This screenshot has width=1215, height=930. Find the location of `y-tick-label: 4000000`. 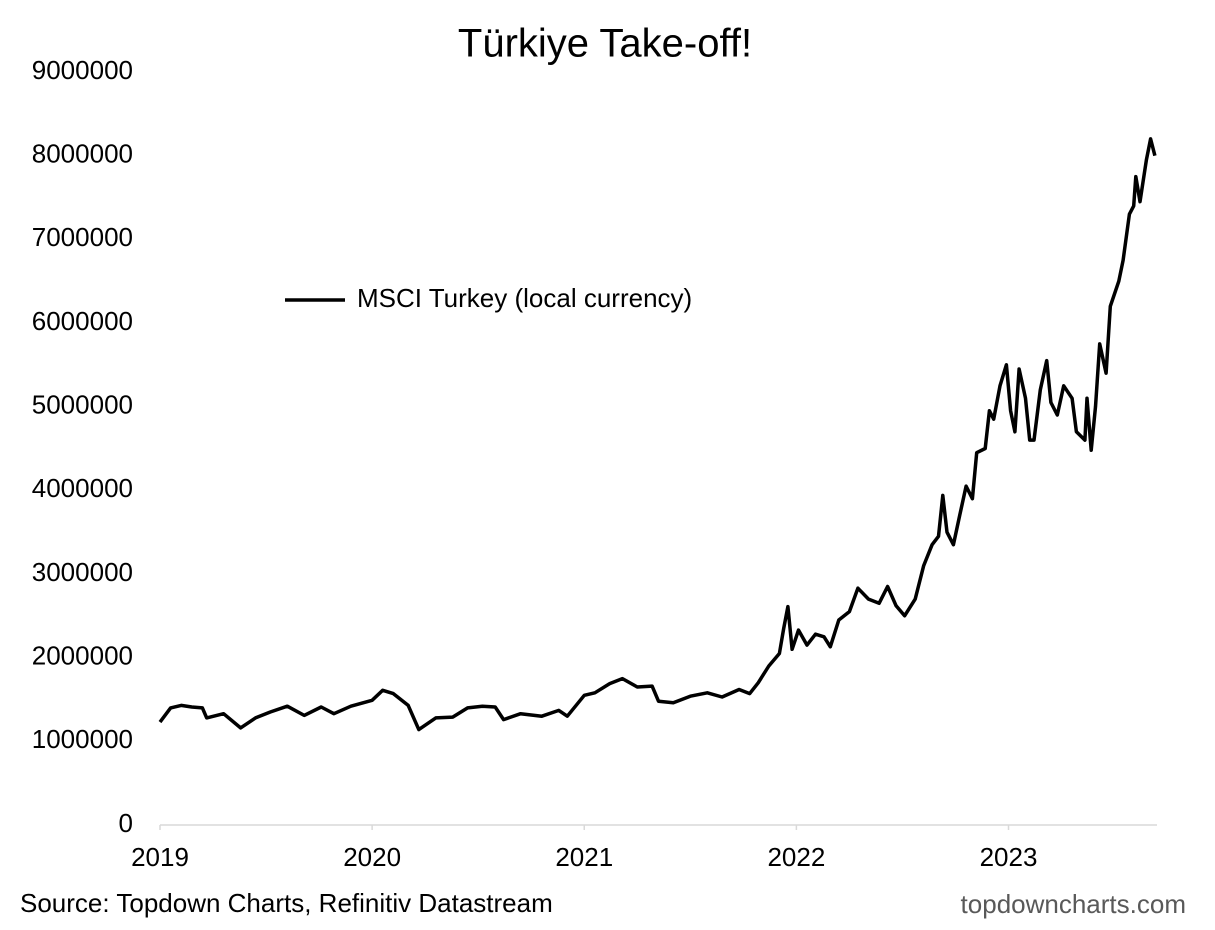

y-tick-label: 4000000 is located at coordinates (82, 488).